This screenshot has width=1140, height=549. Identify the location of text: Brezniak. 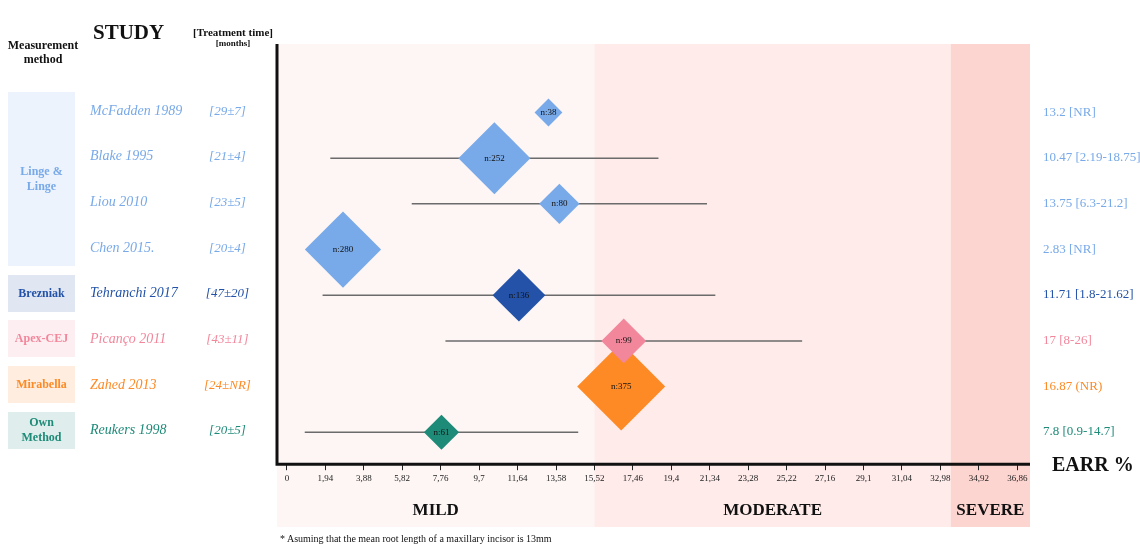
(41, 293).